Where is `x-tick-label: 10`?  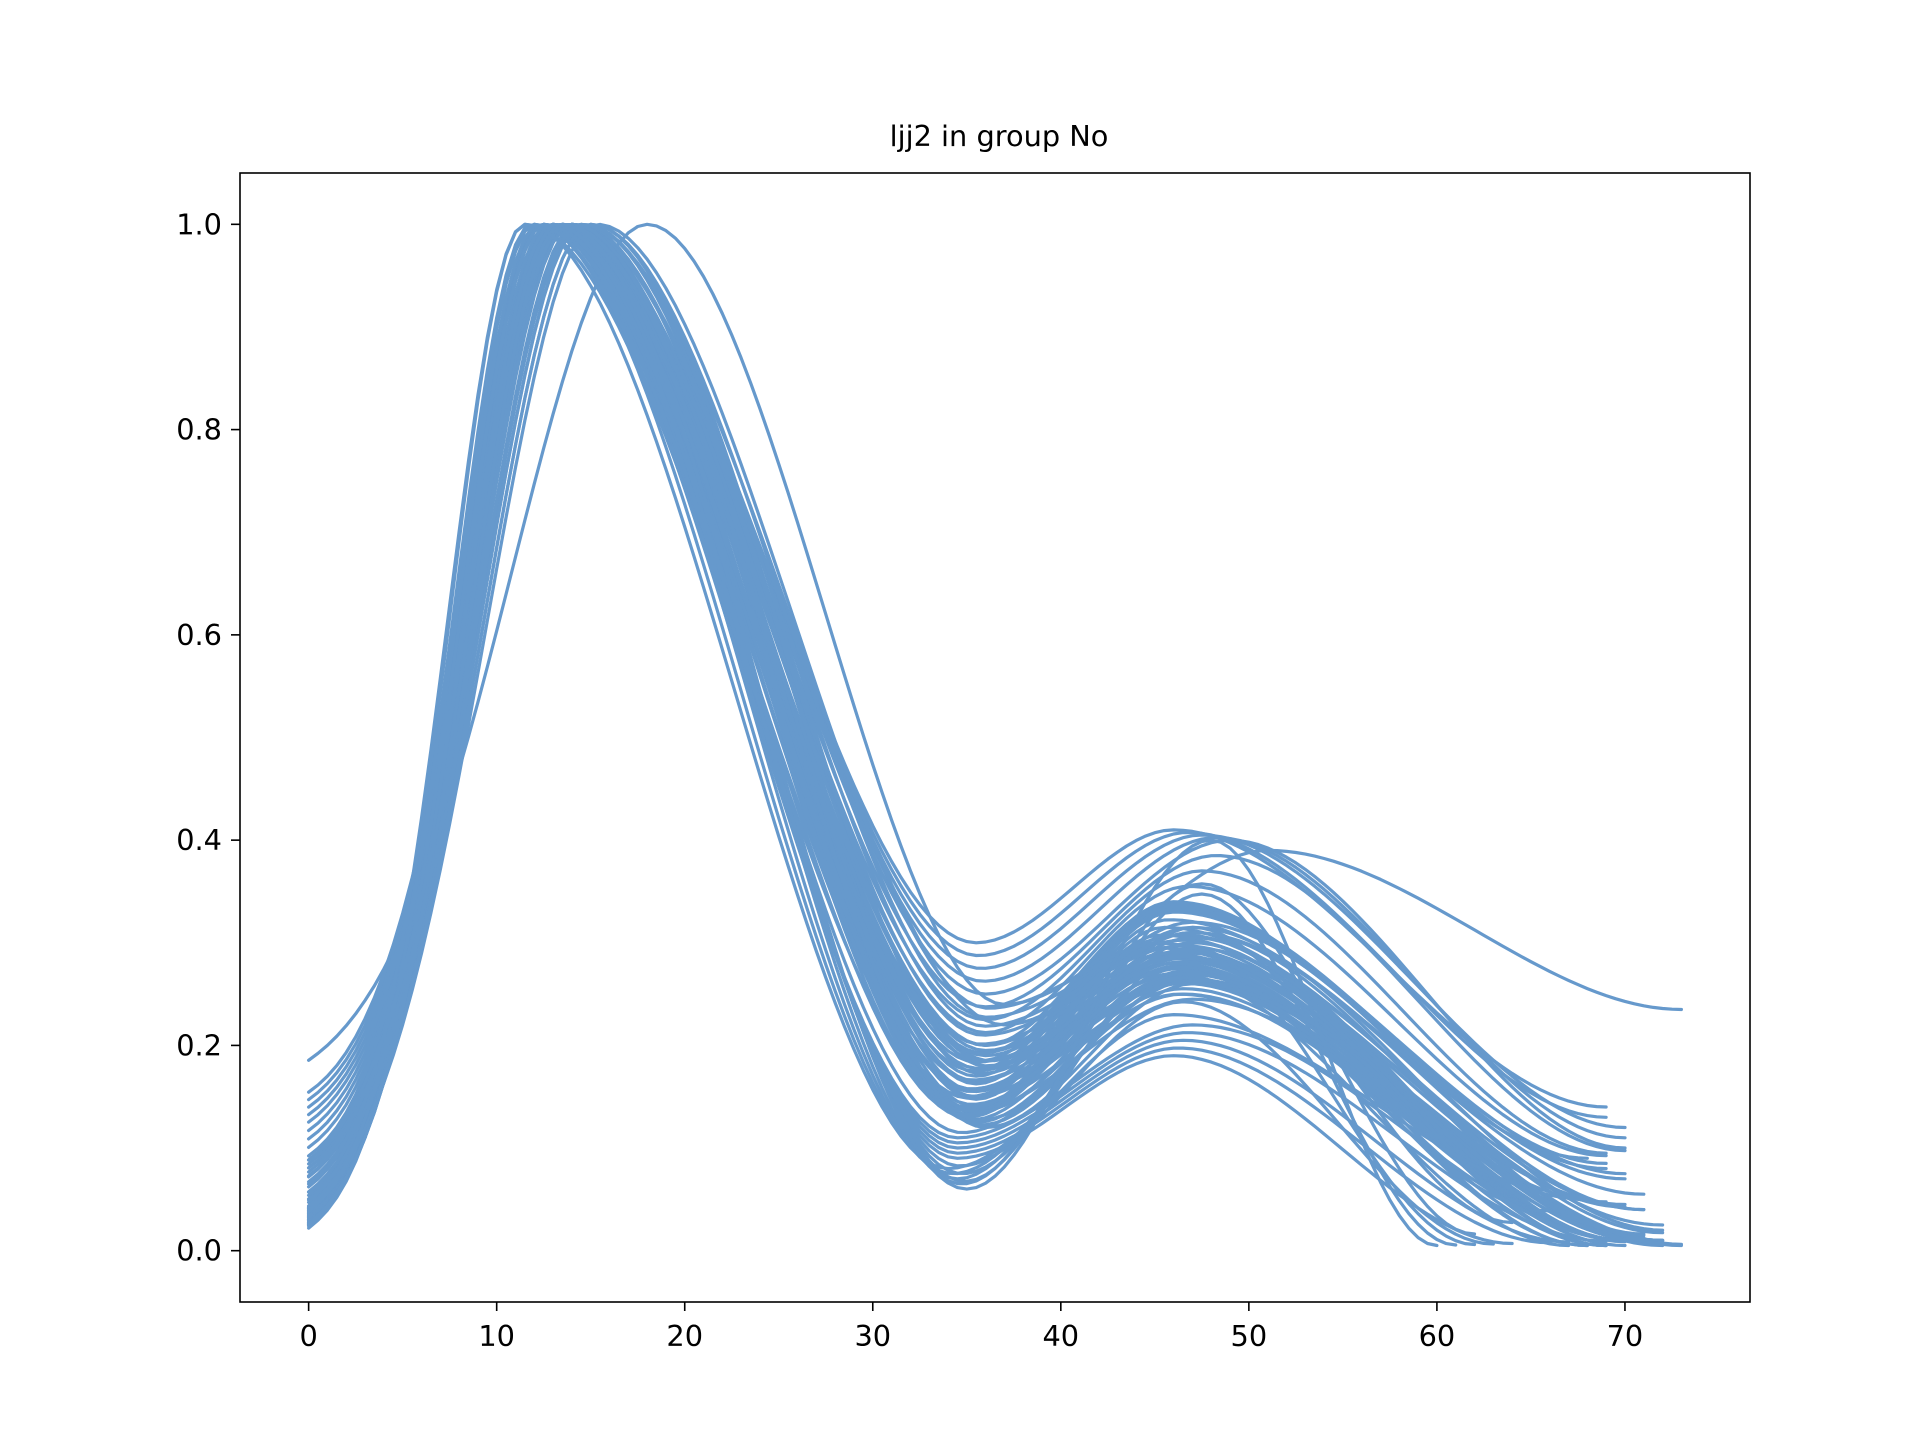 x-tick-label: 10 is located at coordinates (496, 1336).